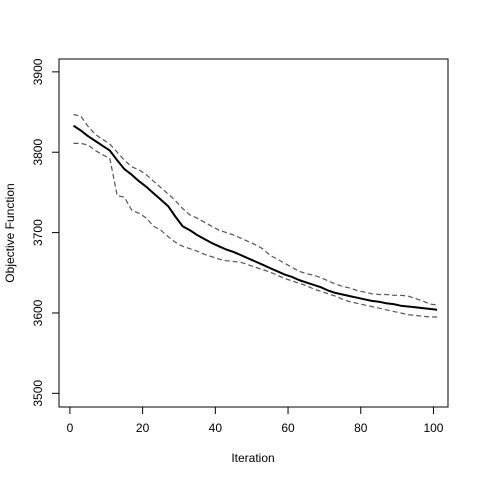 The width and height of the screenshot is (480, 480). I want to click on x-tick-label: 60, so click(288, 428).